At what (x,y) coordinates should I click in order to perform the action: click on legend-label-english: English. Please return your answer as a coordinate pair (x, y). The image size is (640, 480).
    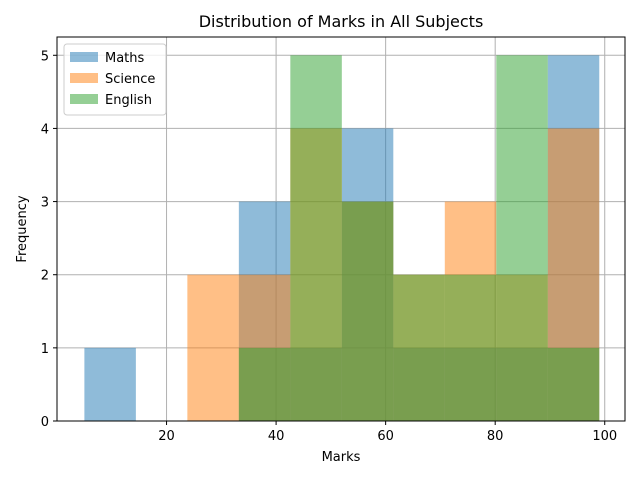
    Looking at the image, I should click on (128, 100).